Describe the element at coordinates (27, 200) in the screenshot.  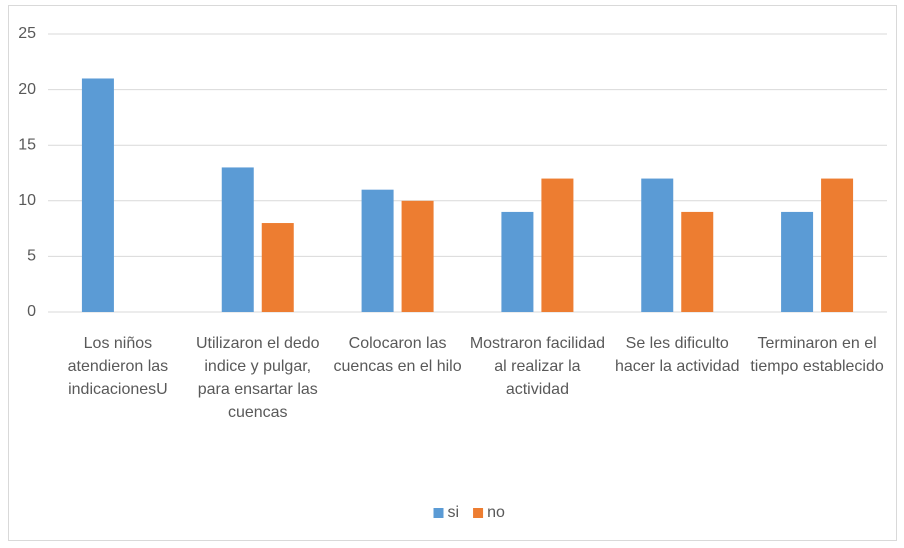
I see `y-tick-label: 10` at that location.